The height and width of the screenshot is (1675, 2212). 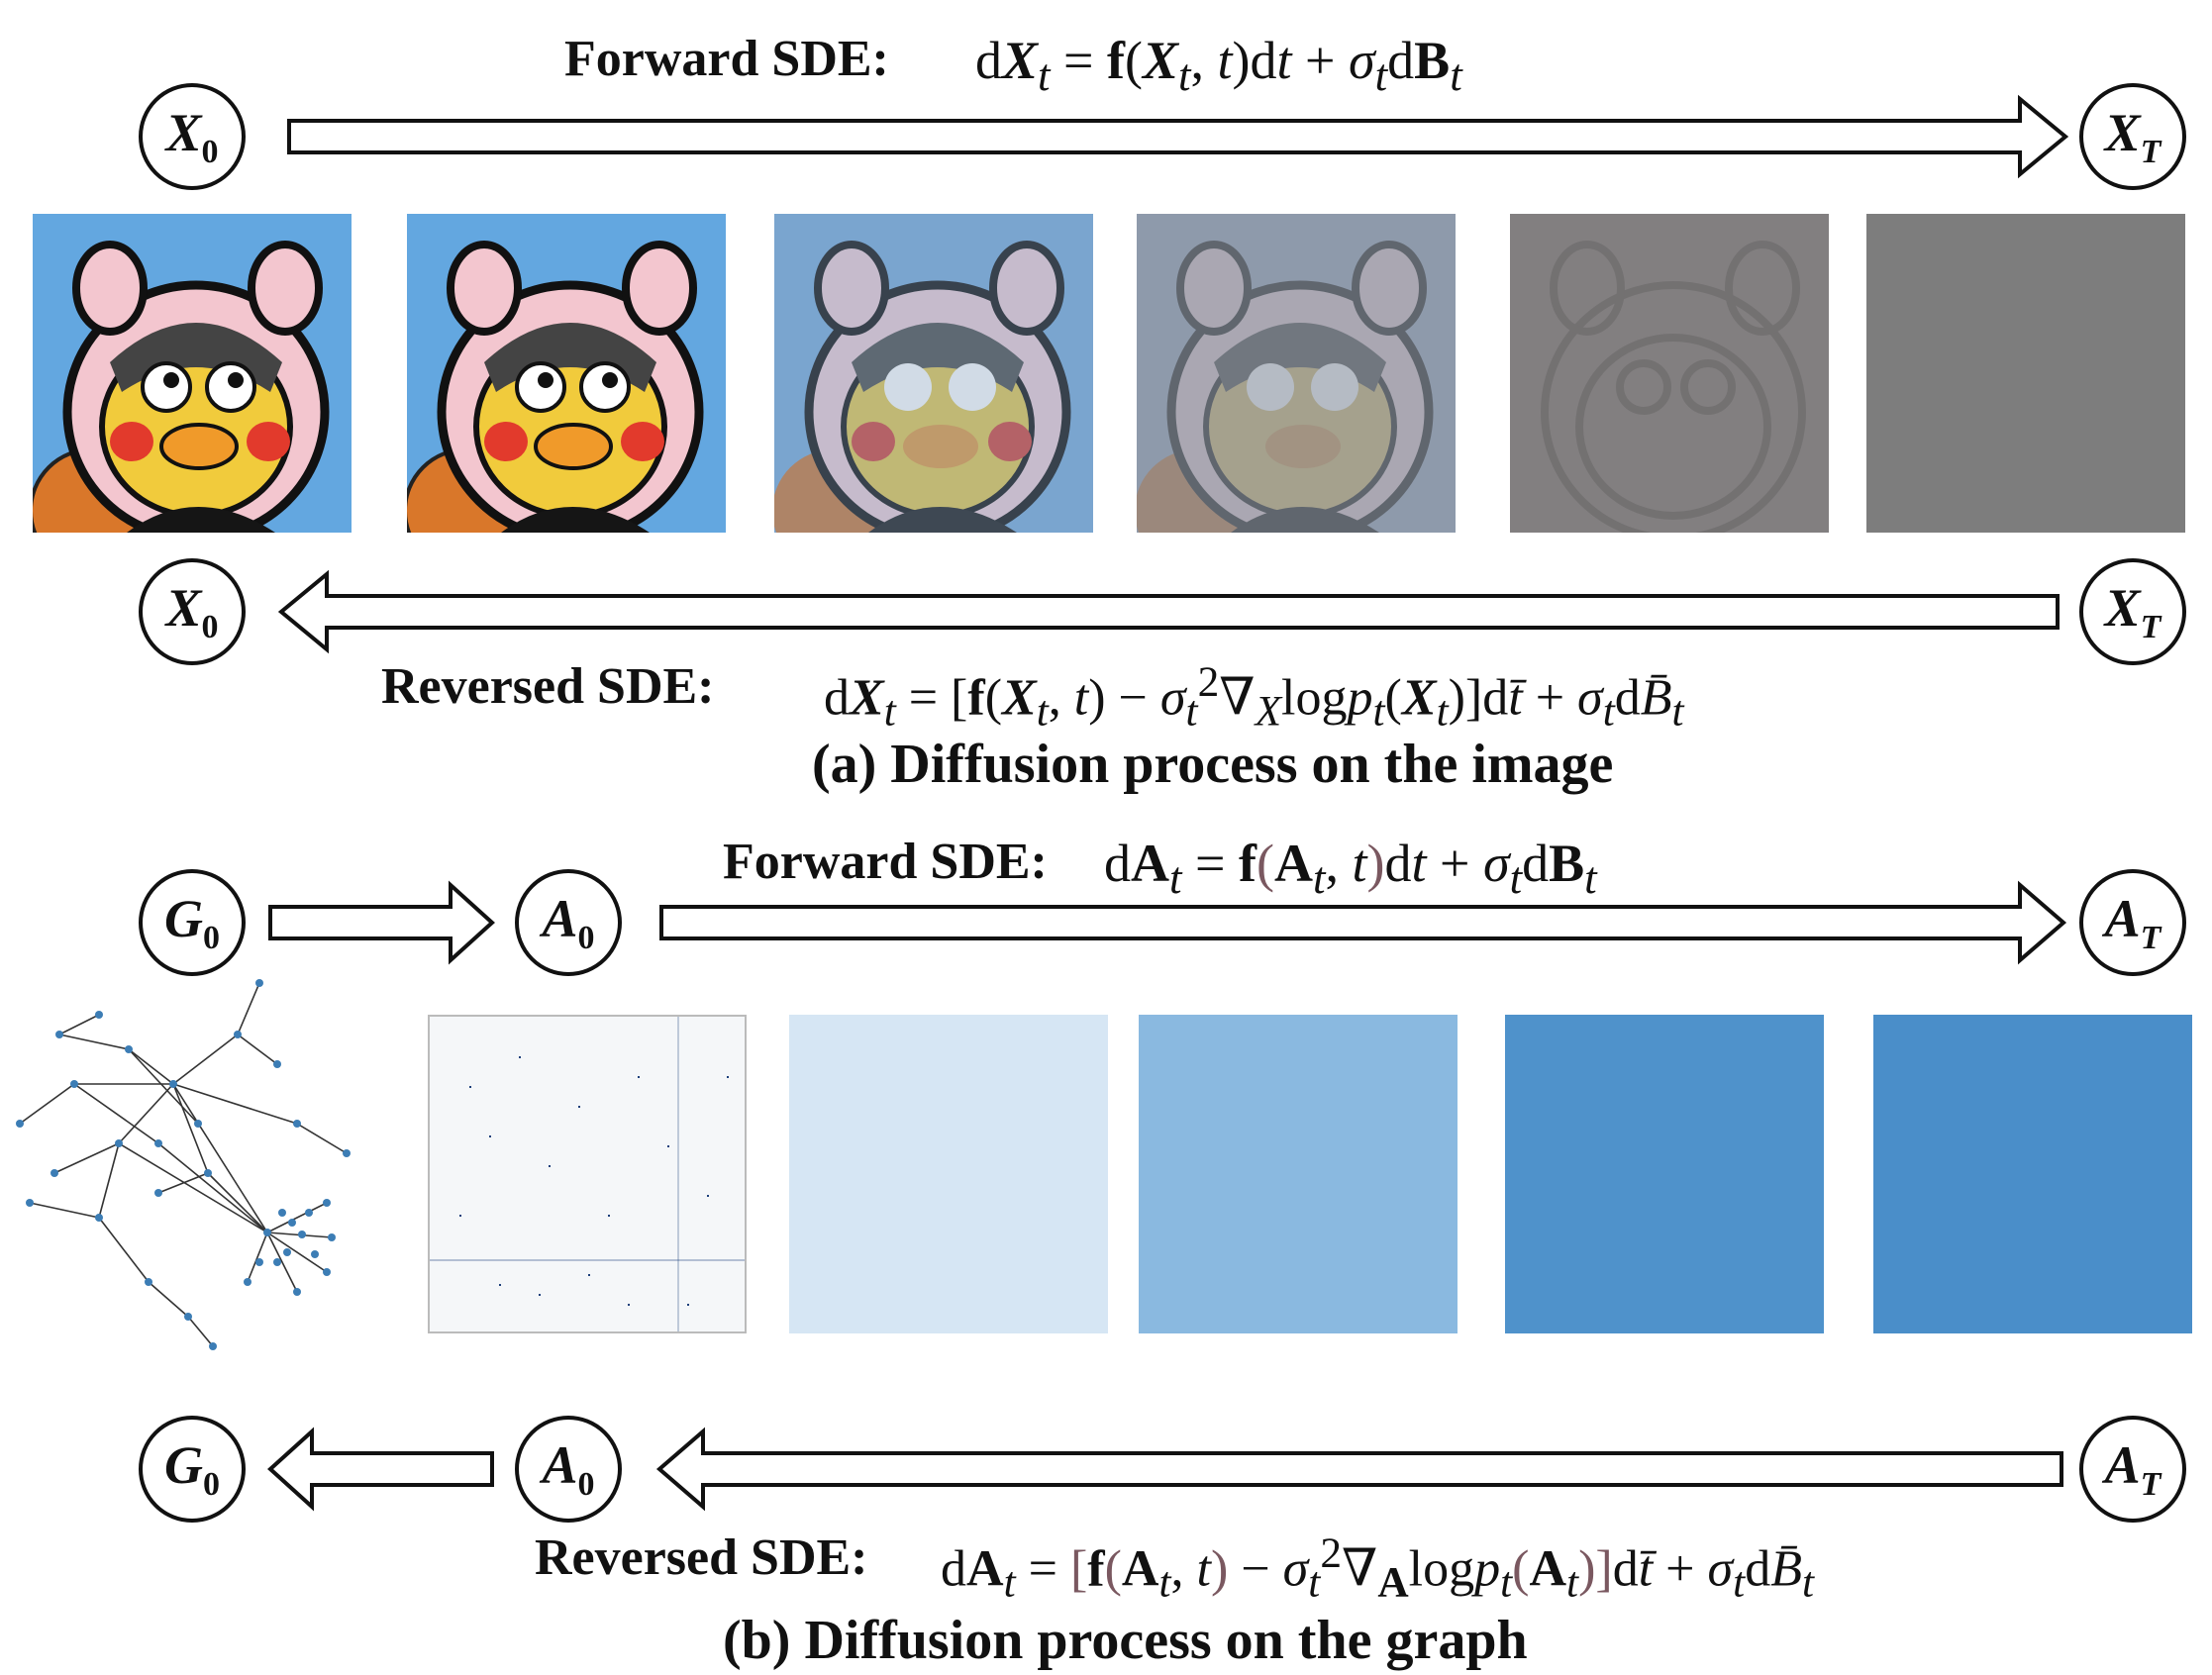 What do you see at coordinates (885, 862) in the screenshot?
I see `forward-sde-label-b: Forward SDE:` at bounding box center [885, 862].